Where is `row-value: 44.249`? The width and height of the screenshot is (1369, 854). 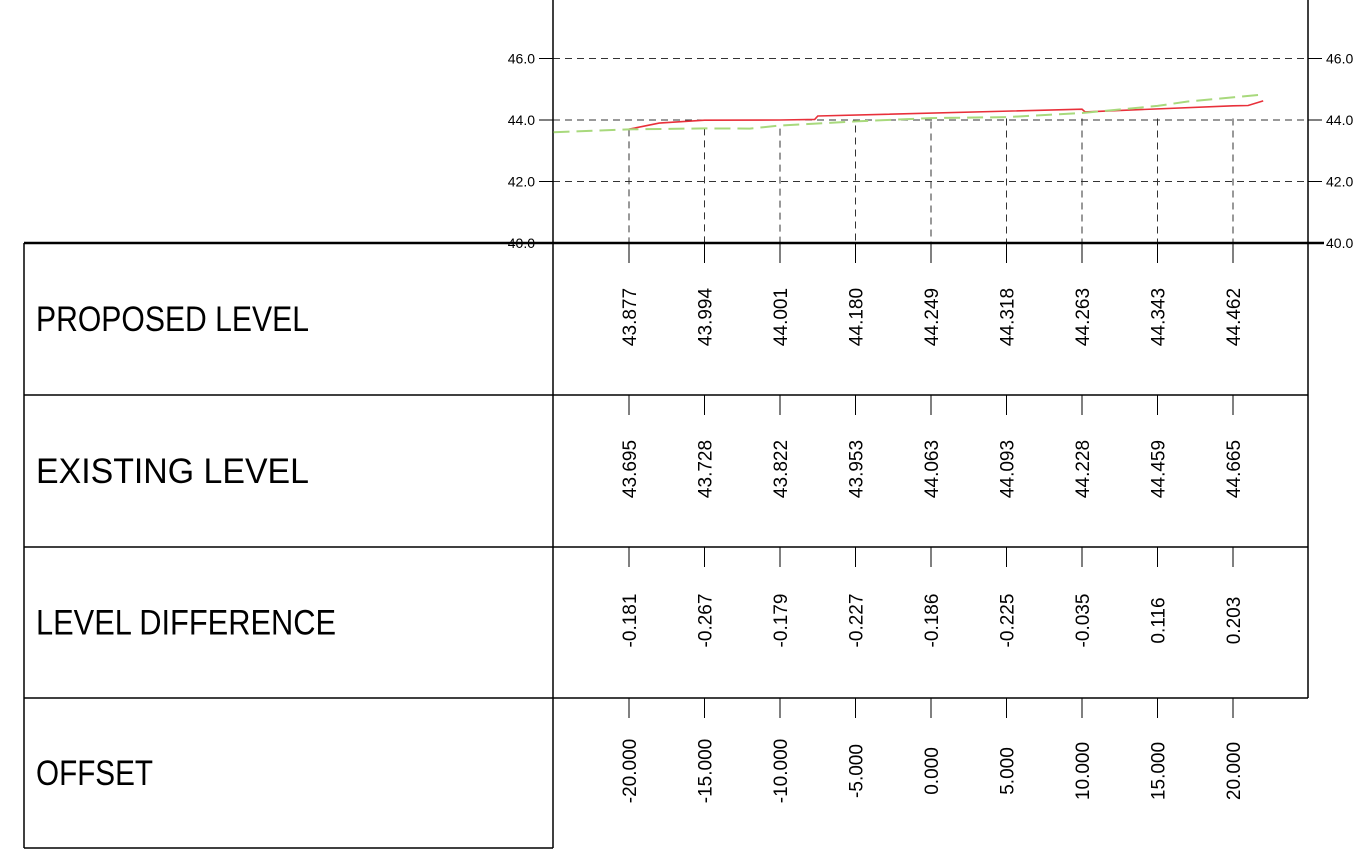 row-value: 44.249 is located at coordinates (932, 317).